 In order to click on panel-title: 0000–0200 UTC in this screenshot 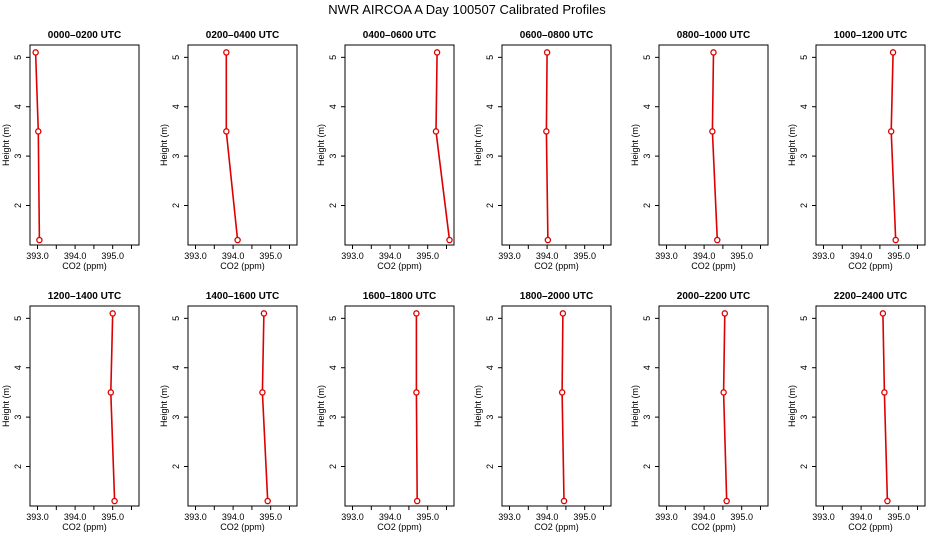, I will do `click(84, 35)`.